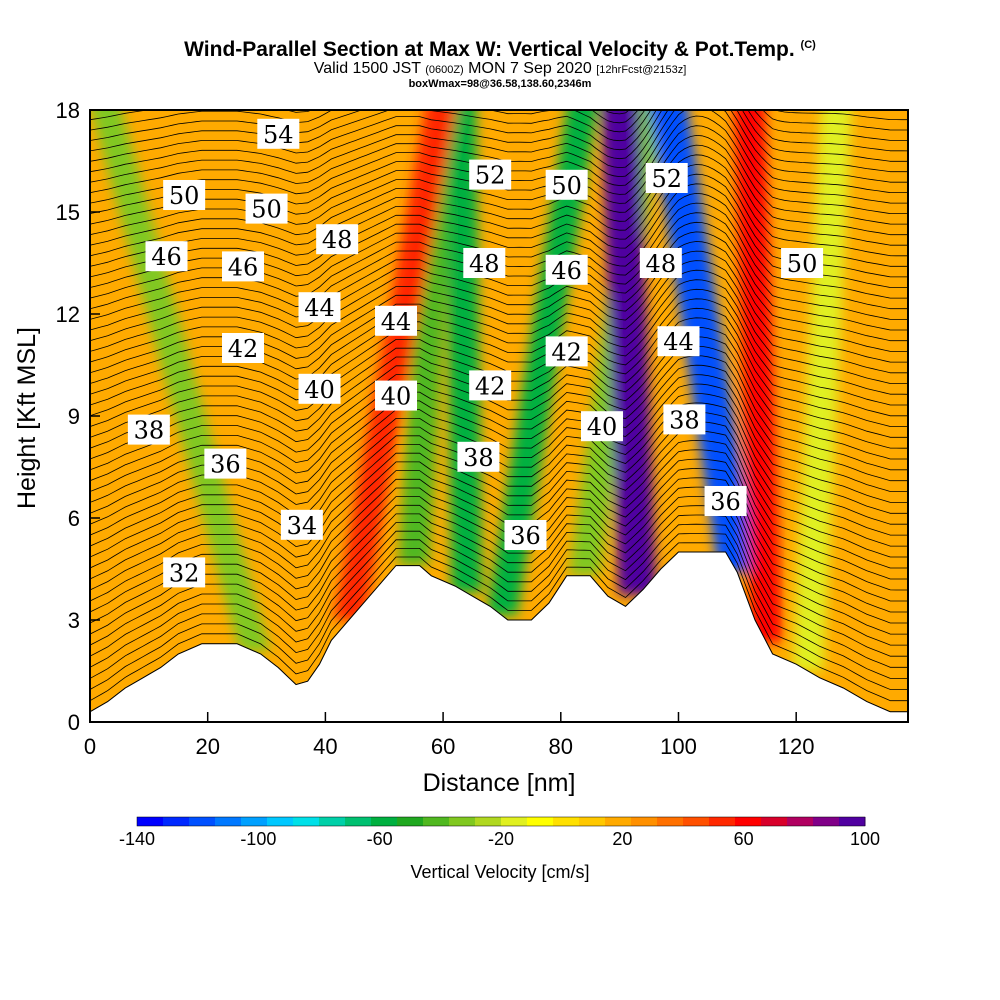 This screenshot has width=1000, height=1000. Describe the element at coordinates (243, 348) in the screenshot. I see `contour-label: 42` at that location.